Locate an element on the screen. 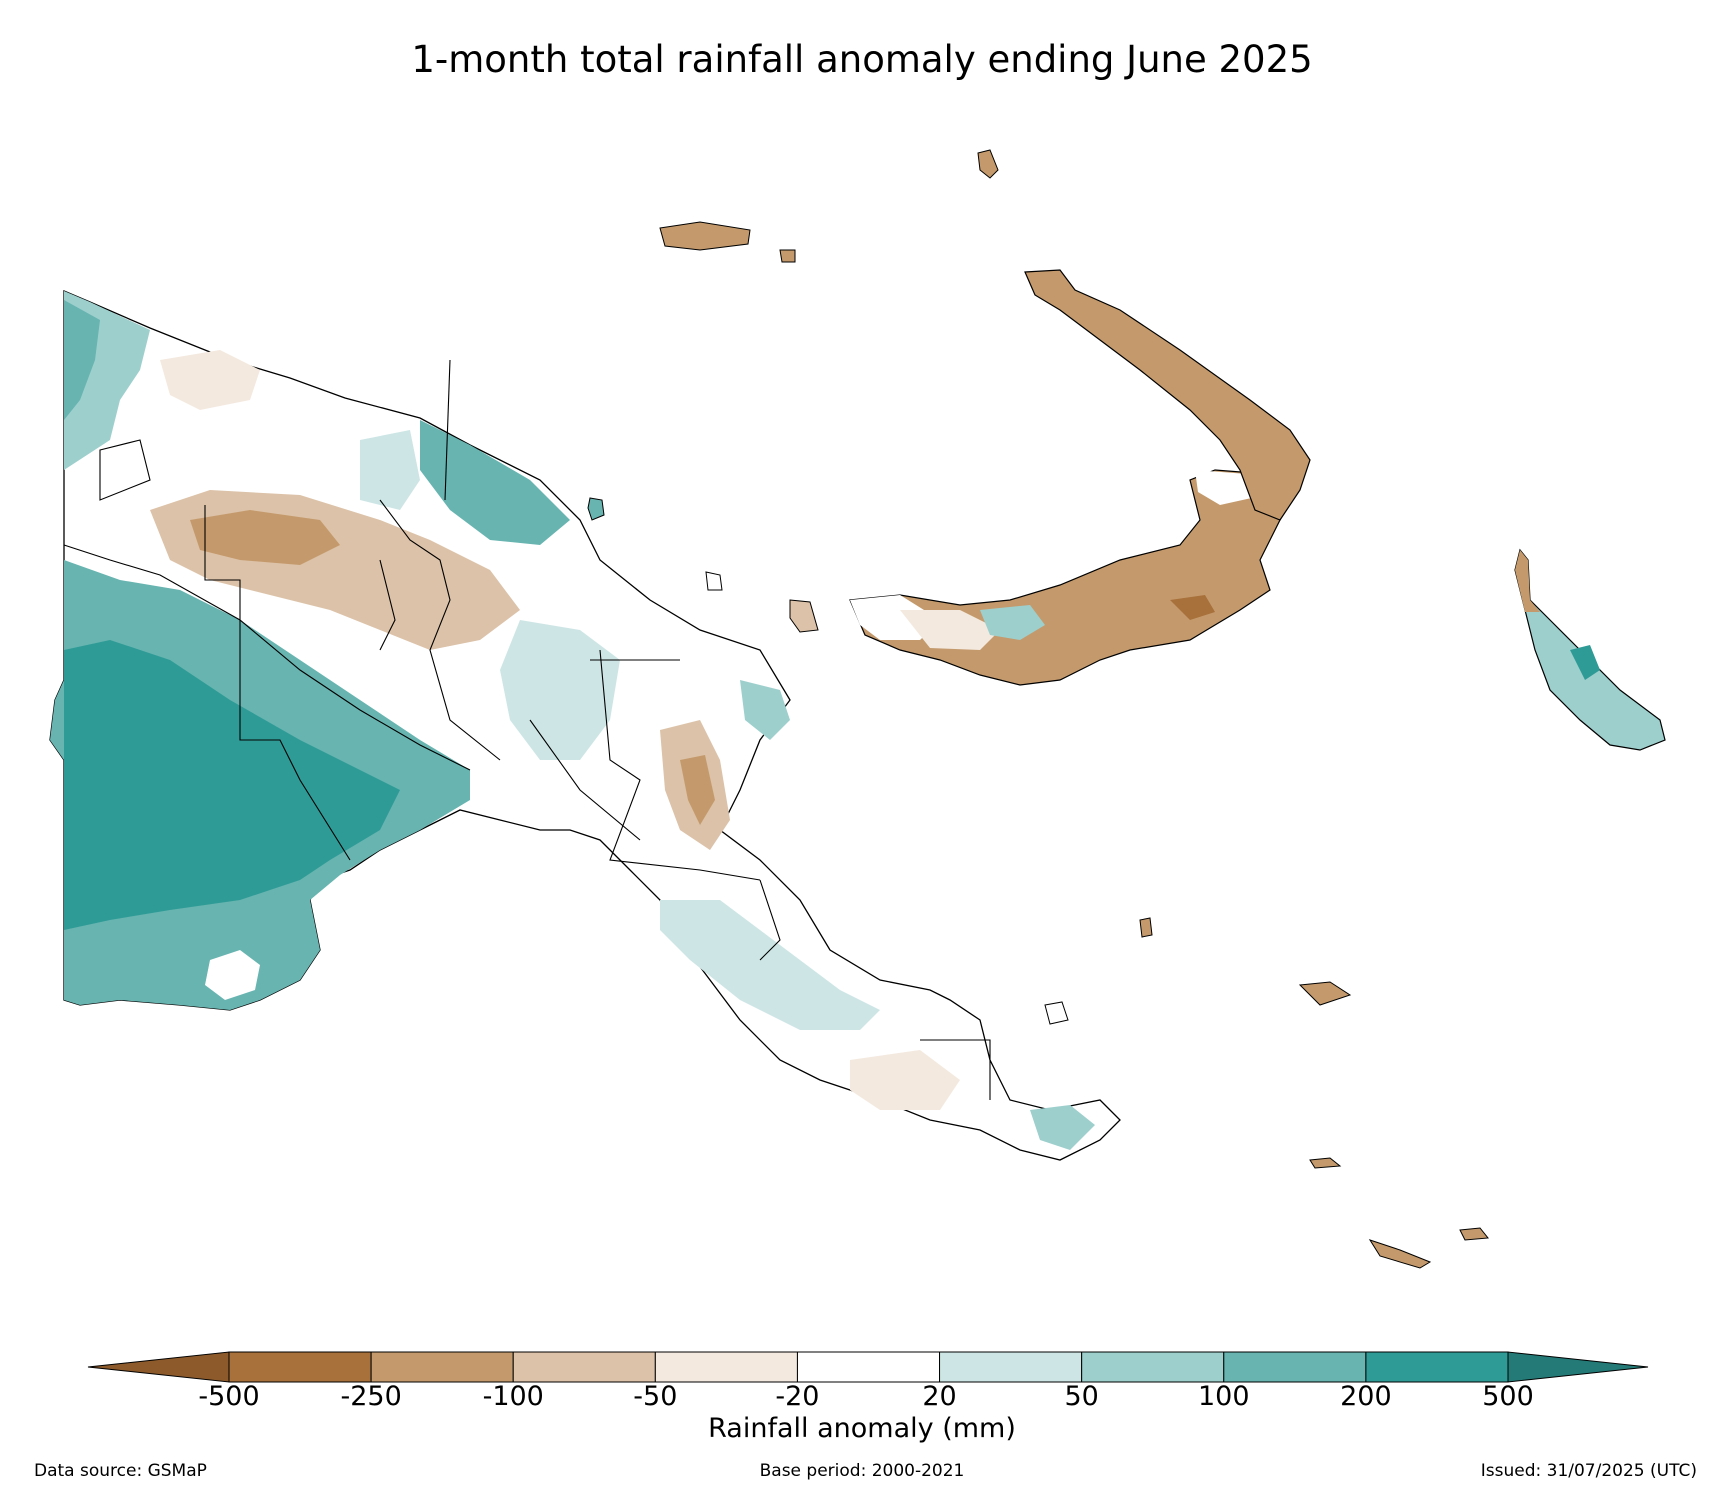 The height and width of the screenshot is (1494, 1724). karkar-island is located at coordinates (596, 509).